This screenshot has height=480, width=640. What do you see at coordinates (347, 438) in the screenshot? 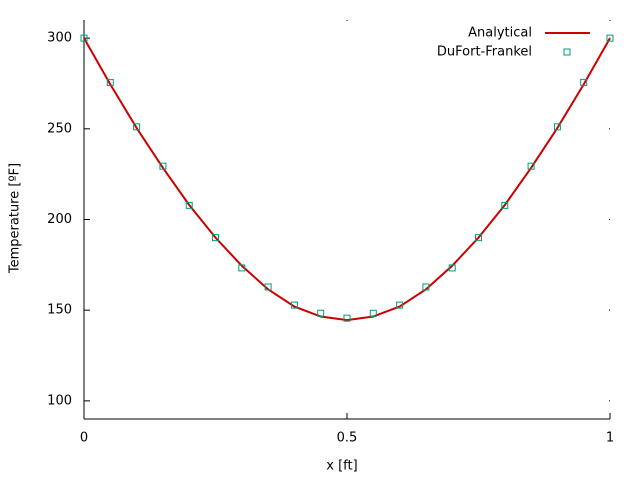
I see `x-tick-label: 0.5` at bounding box center [347, 438].